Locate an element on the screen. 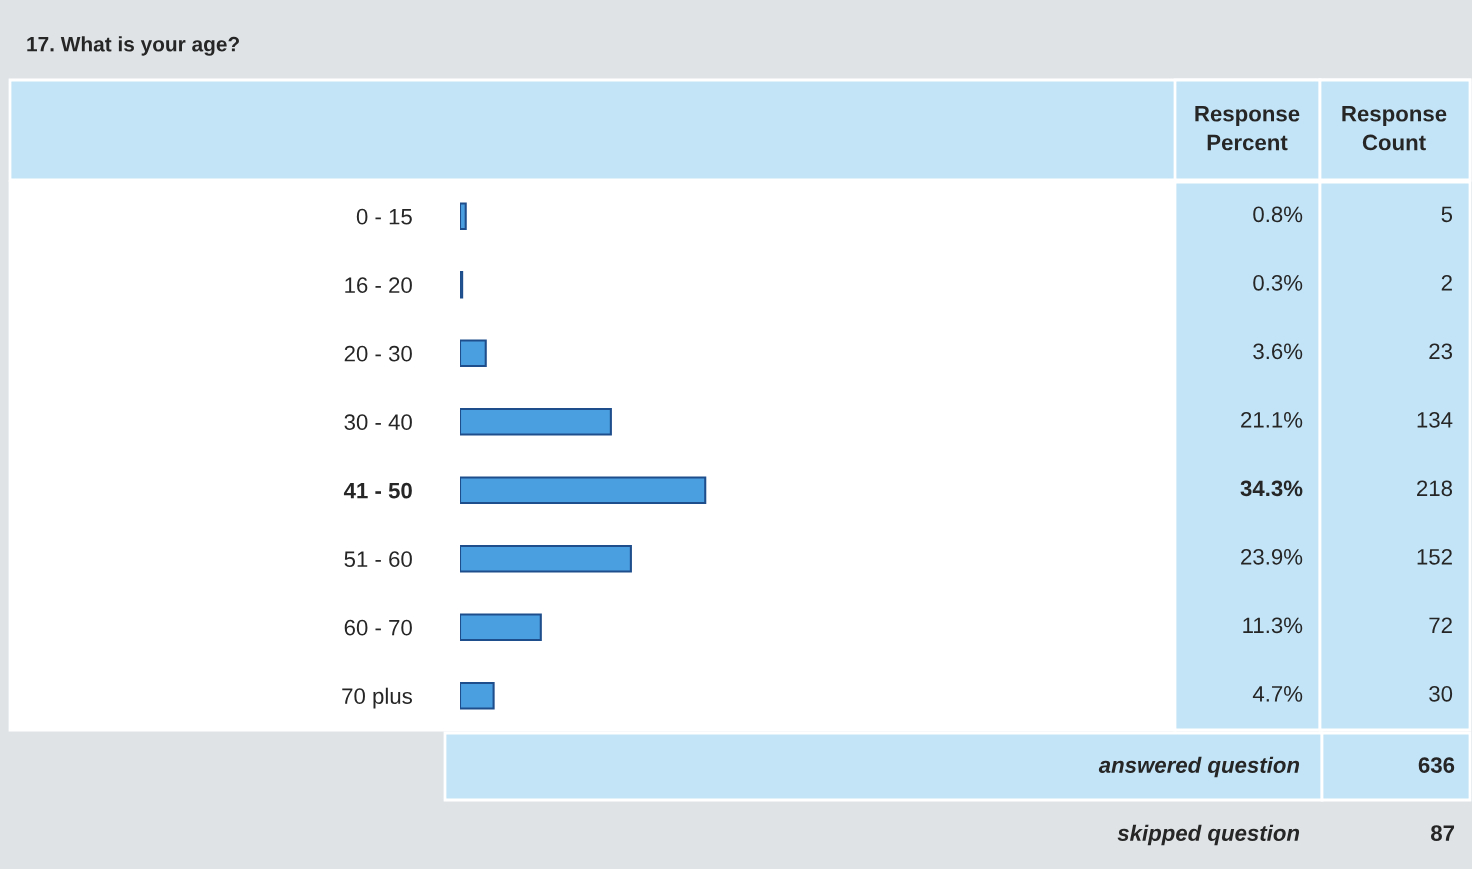  text: Response Percent is located at coordinates (1247, 128).